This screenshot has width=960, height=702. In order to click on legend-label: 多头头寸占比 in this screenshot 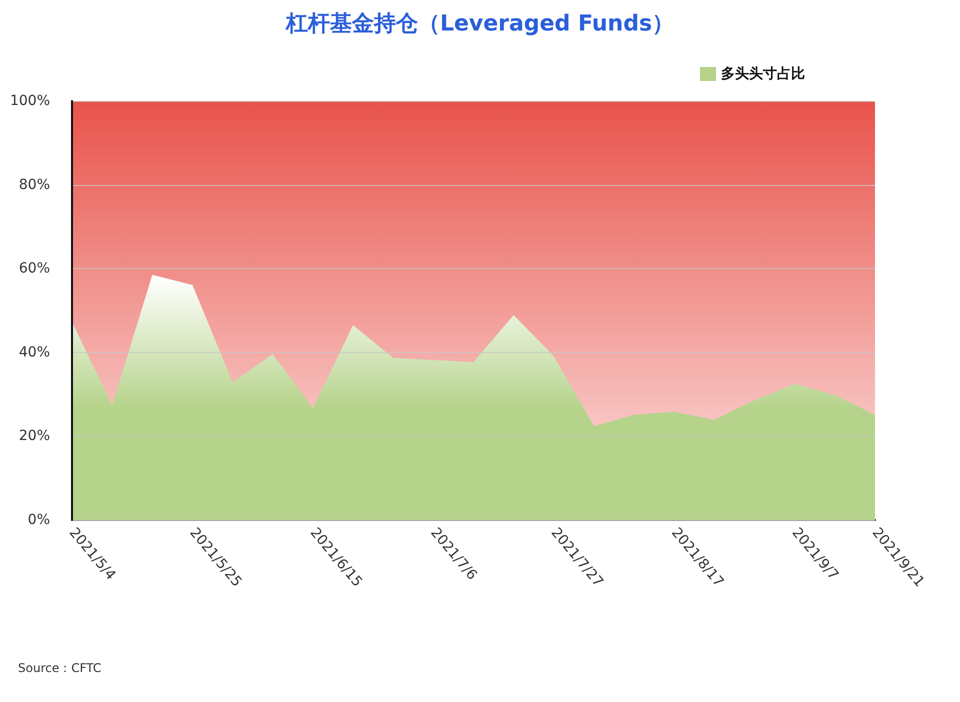, I will do `click(763, 74)`.